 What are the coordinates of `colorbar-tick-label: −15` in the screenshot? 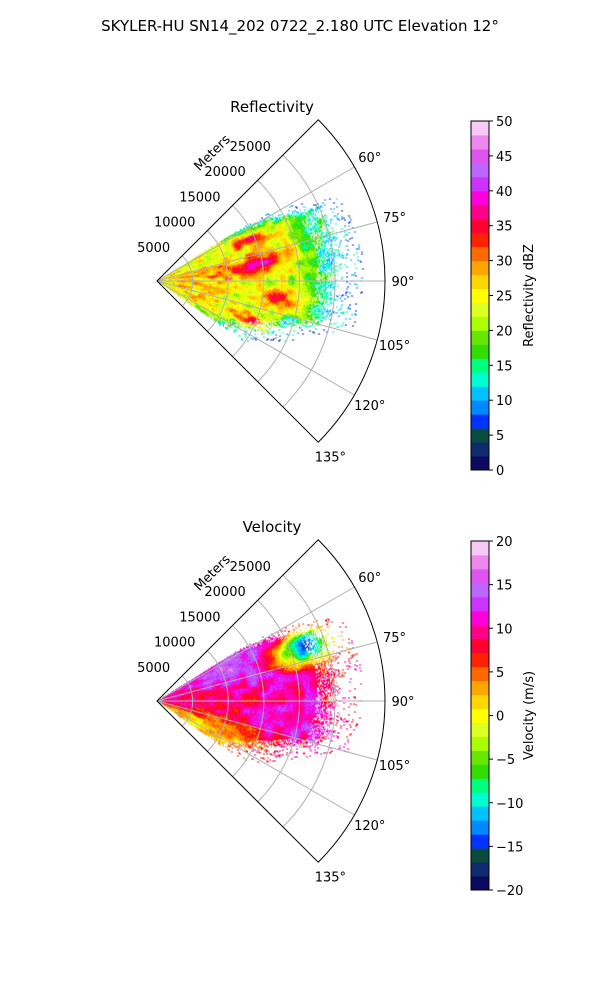 It's located at (509, 847).